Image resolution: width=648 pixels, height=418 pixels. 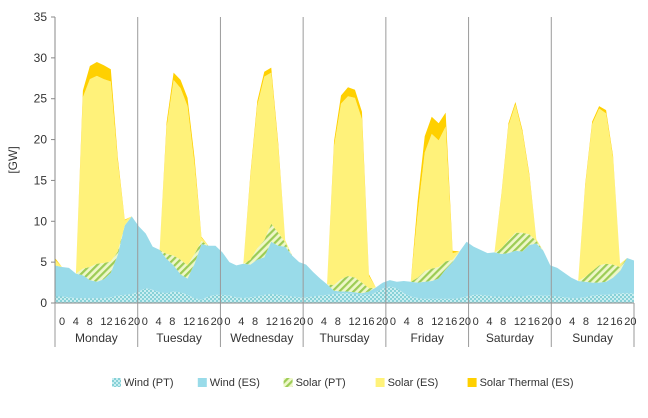 What do you see at coordinates (235, 383) in the screenshot?
I see `legend-label: Wind (ES)` at bounding box center [235, 383].